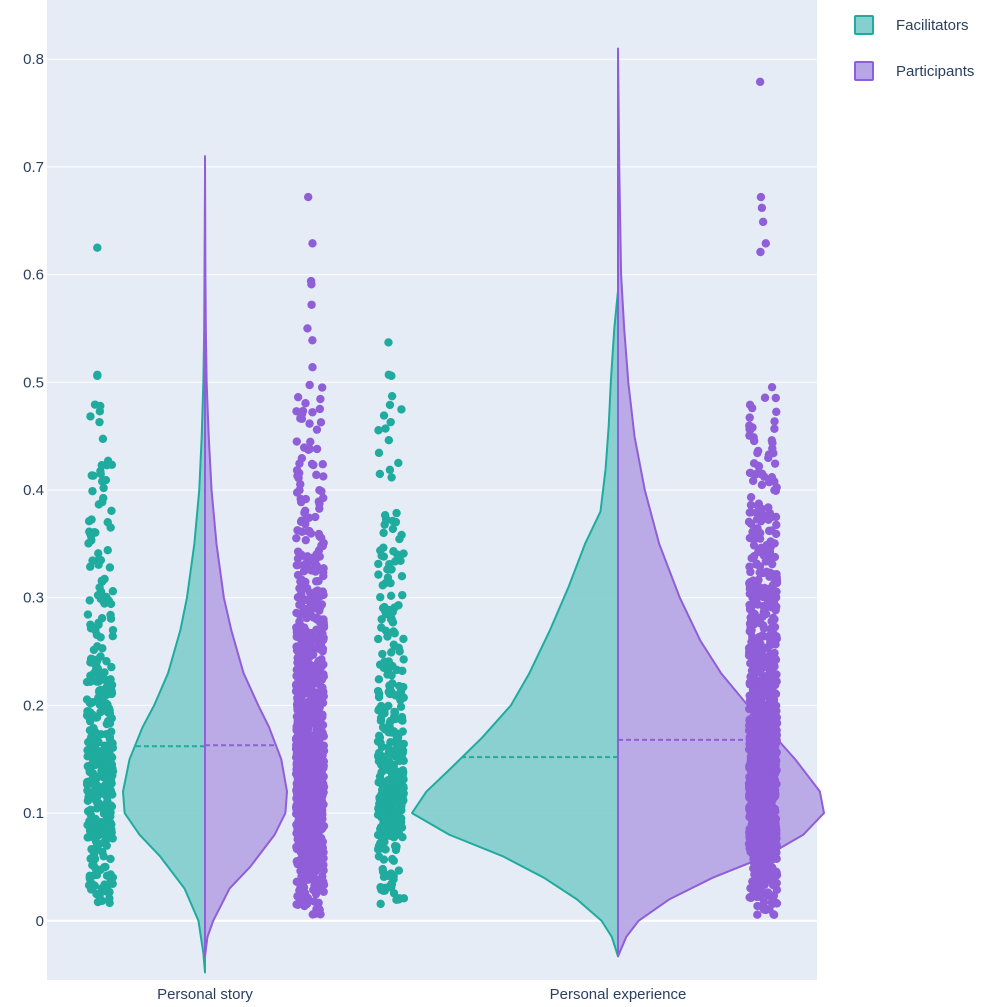  Describe the element at coordinates (205, 994) in the screenshot. I see `x-tick-label: Personal story` at that location.